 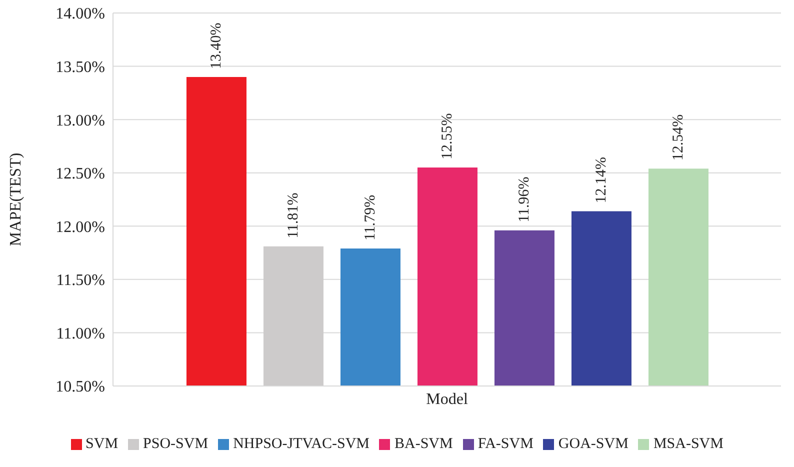 What do you see at coordinates (301, 444) in the screenshot?
I see `legend-label: NHPSO-JTVAC-SVM` at bounding box center [301, 444].